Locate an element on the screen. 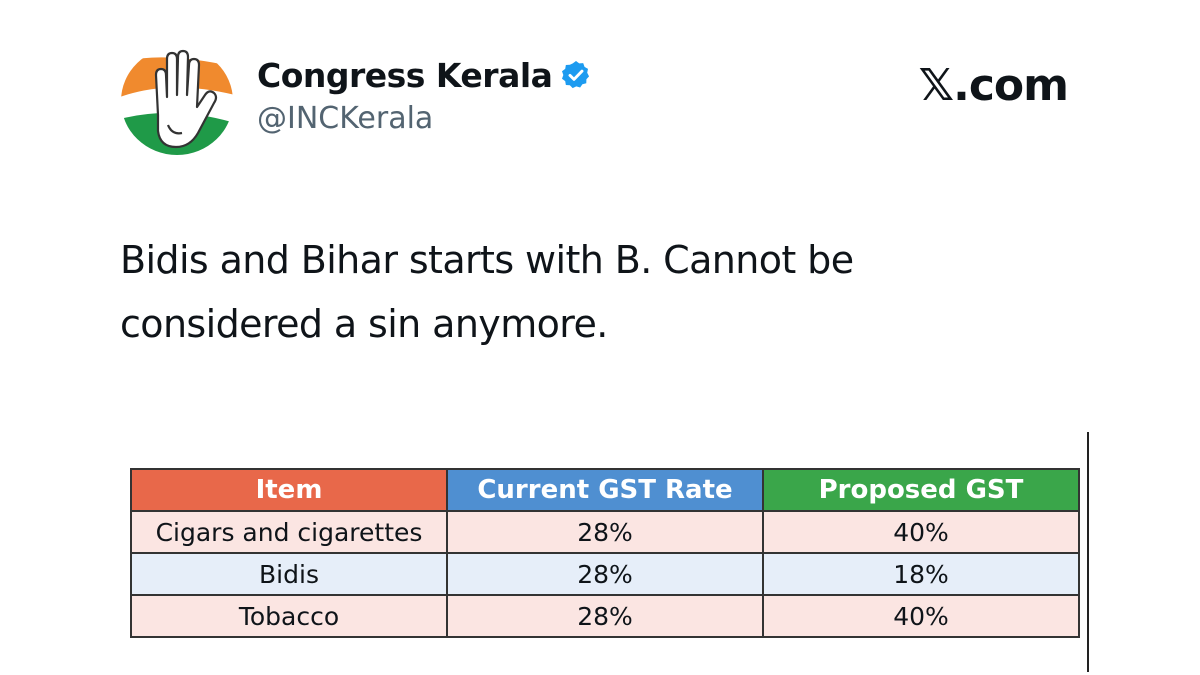 The height and width of the screenshot is (675, 1200). verified-badge-icon is located at coordinates (576, 75).